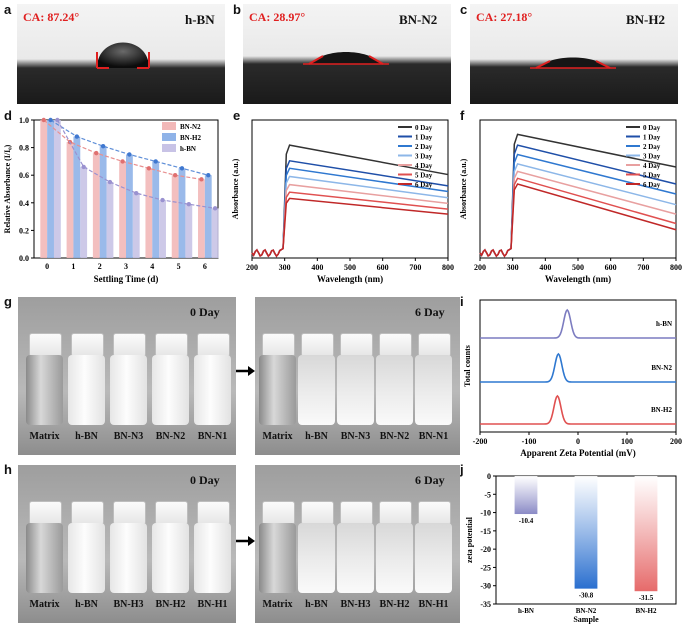 The width and height of the screenshot is (683, 641). What do you see at coordinates (485, 567) in the screenshot?
I see `y-tick-label: -25` at bounding box center [485, 567].